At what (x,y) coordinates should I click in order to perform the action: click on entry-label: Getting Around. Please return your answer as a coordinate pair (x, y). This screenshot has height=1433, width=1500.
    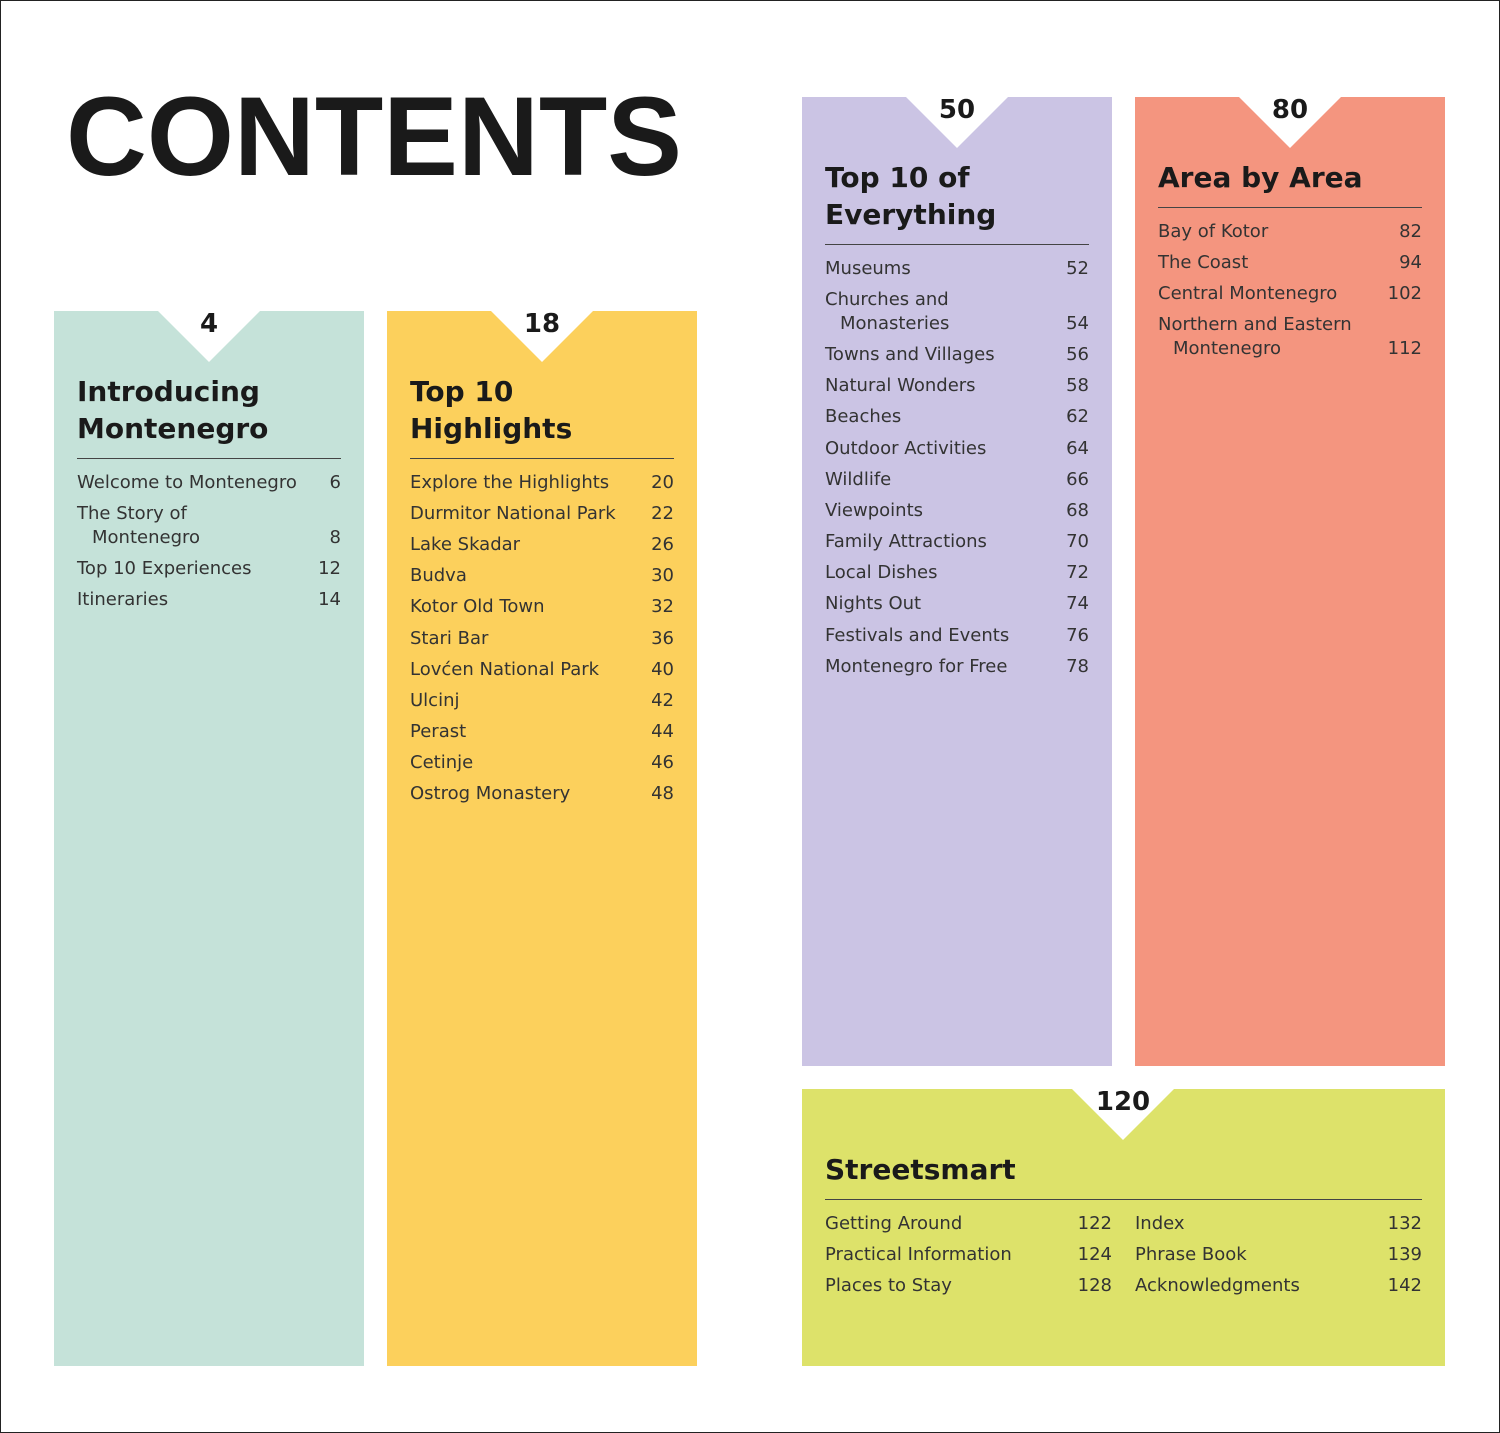
    Looking at the image, I should click on (894, 1223).